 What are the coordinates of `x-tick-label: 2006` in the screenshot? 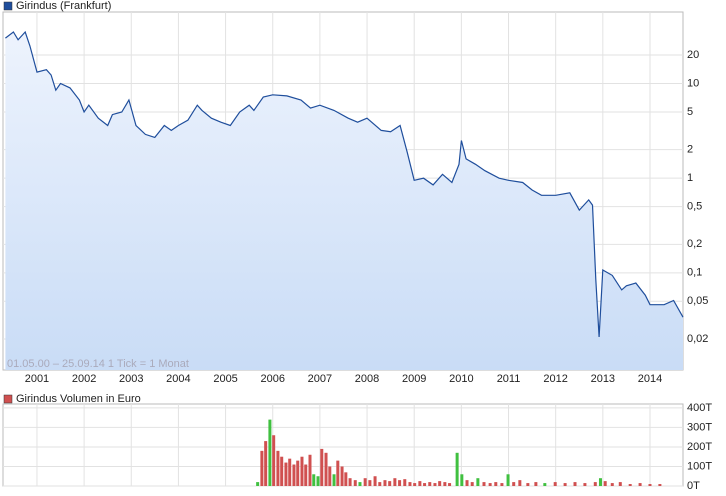 It's located at (272, 379).